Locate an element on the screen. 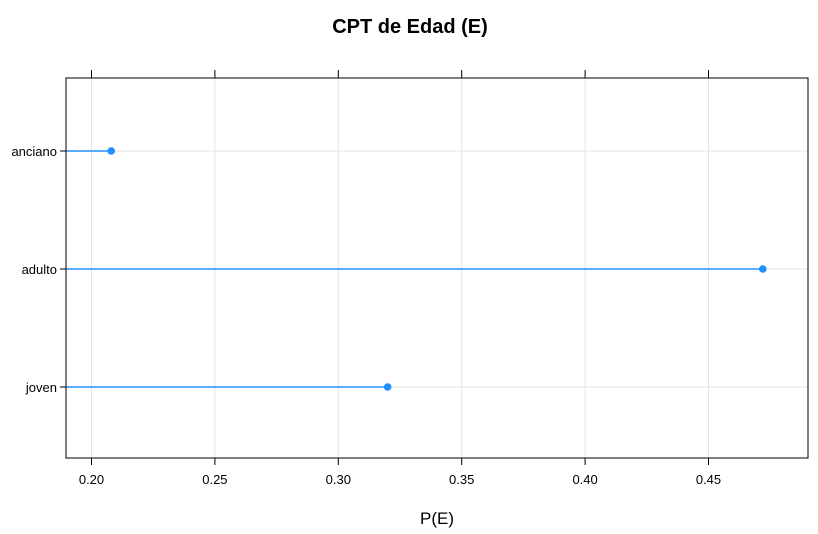 Image resolution: width=818 pixels, height=534 pixels. x-tick-label: 0.35 is located at coordinates (461, 479).